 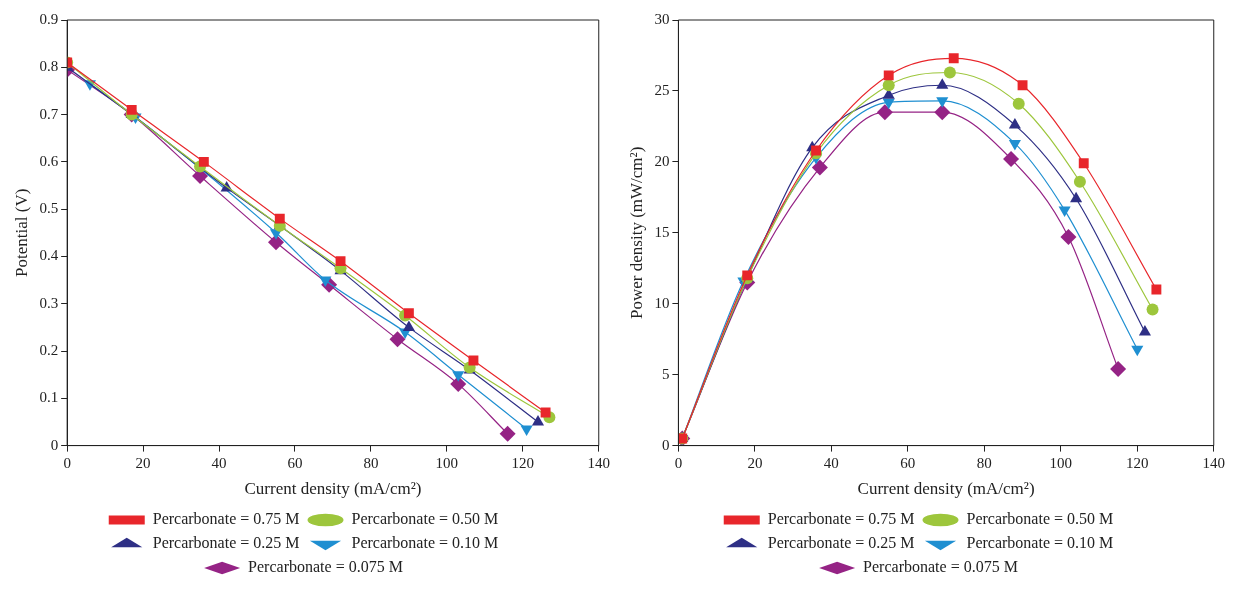 I want to click on y-tick-label: 0.8, so click(x=49, y=66).